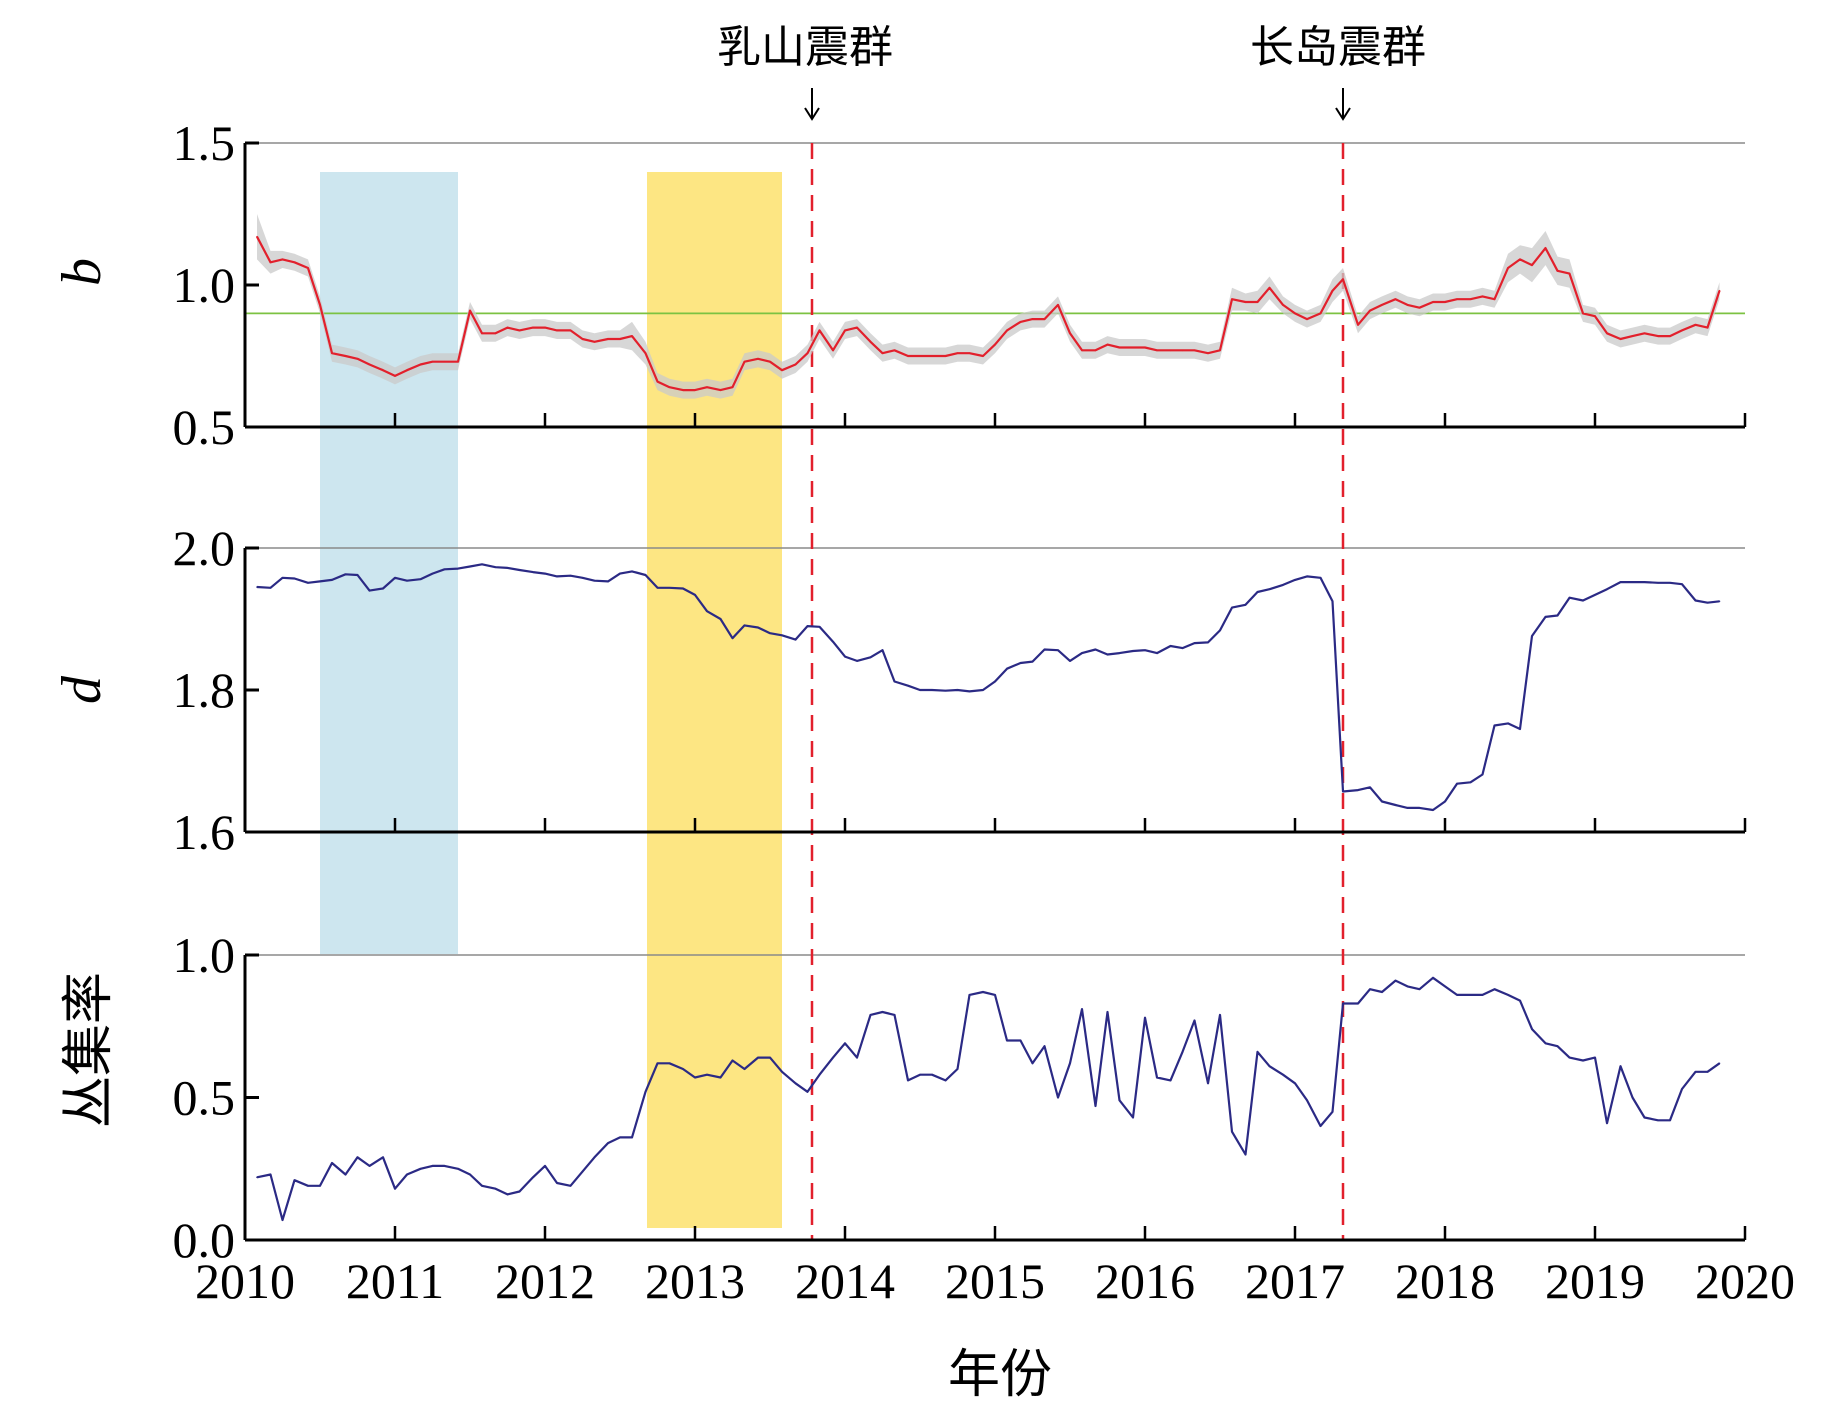 The width and height of the screenshot is (1843, 1417). Describe the element at coordinates (1445, 1281) in the screenshot. I see `x-tick-label: 2018` at that location.